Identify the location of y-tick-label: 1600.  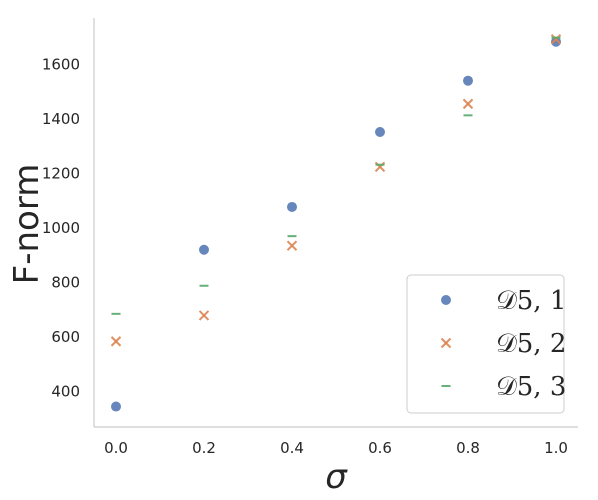
(61, 64).